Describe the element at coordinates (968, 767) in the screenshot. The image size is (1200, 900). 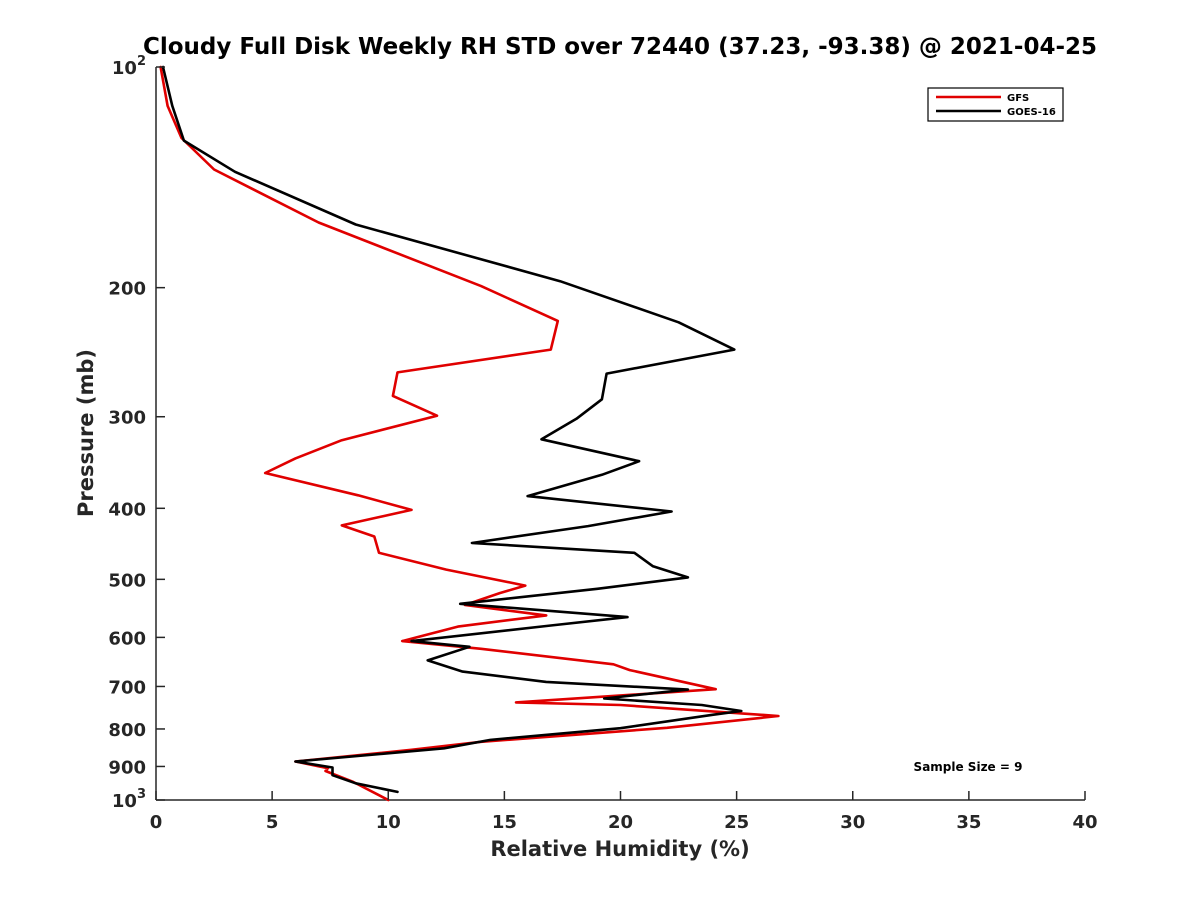
I see `sample-size-annotation: Sample Size = 9` at that location.